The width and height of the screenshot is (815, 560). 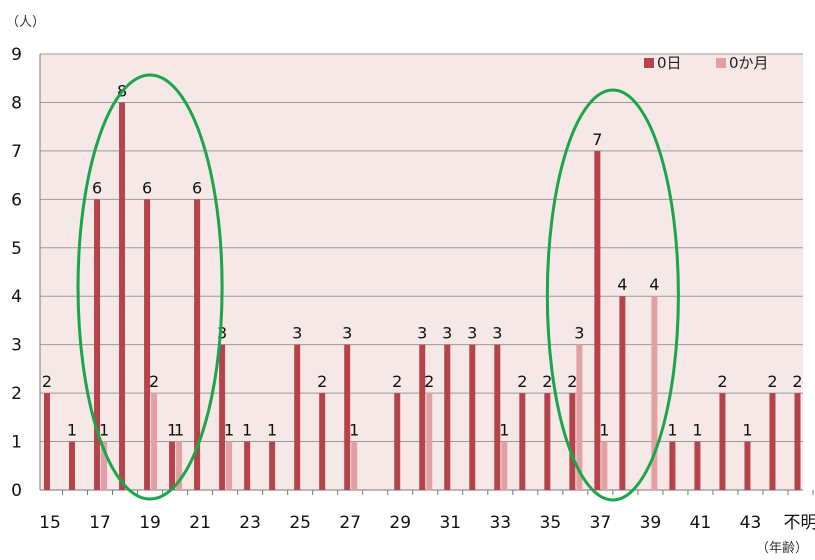 What do you see at coordinates (16, 55) in the screenshot?
I see `y-tick-label: 9` at bounding box center [16, 55].